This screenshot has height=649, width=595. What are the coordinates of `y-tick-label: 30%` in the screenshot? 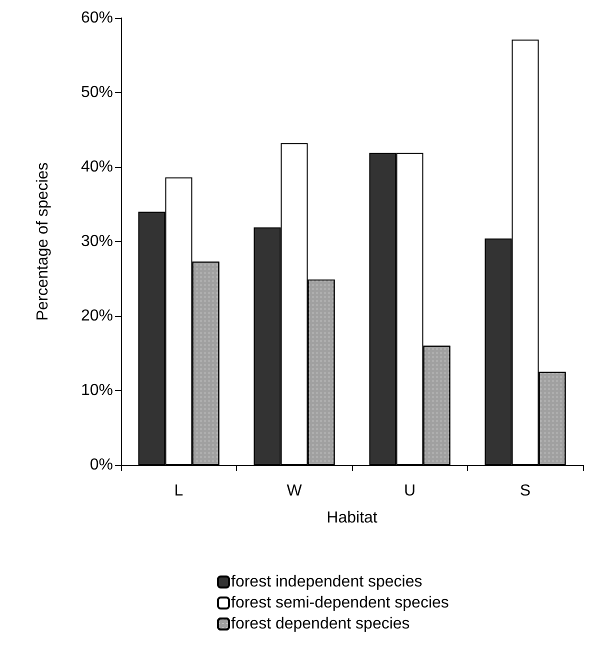 It's located at (96, 241).